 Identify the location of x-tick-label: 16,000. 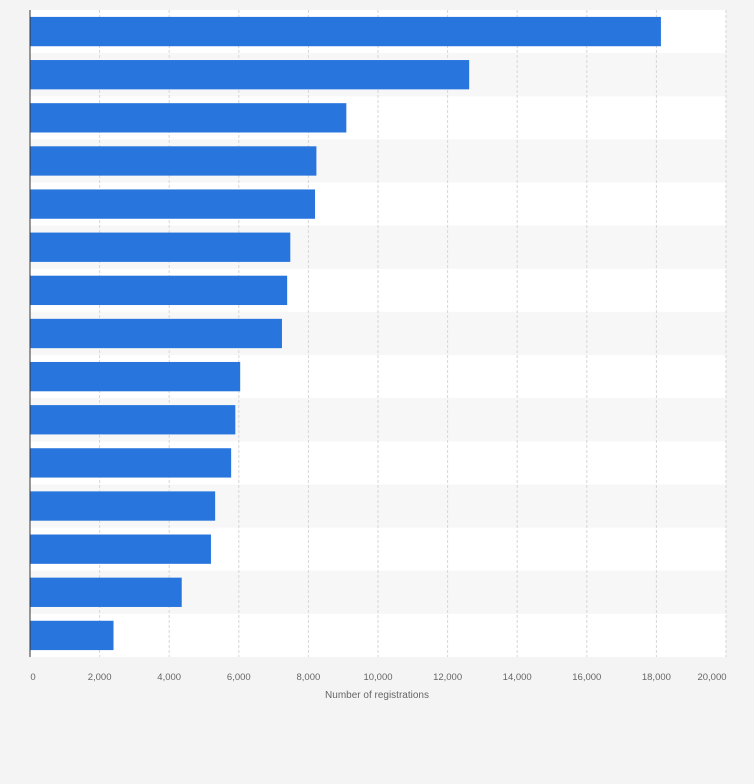
(586, 677).